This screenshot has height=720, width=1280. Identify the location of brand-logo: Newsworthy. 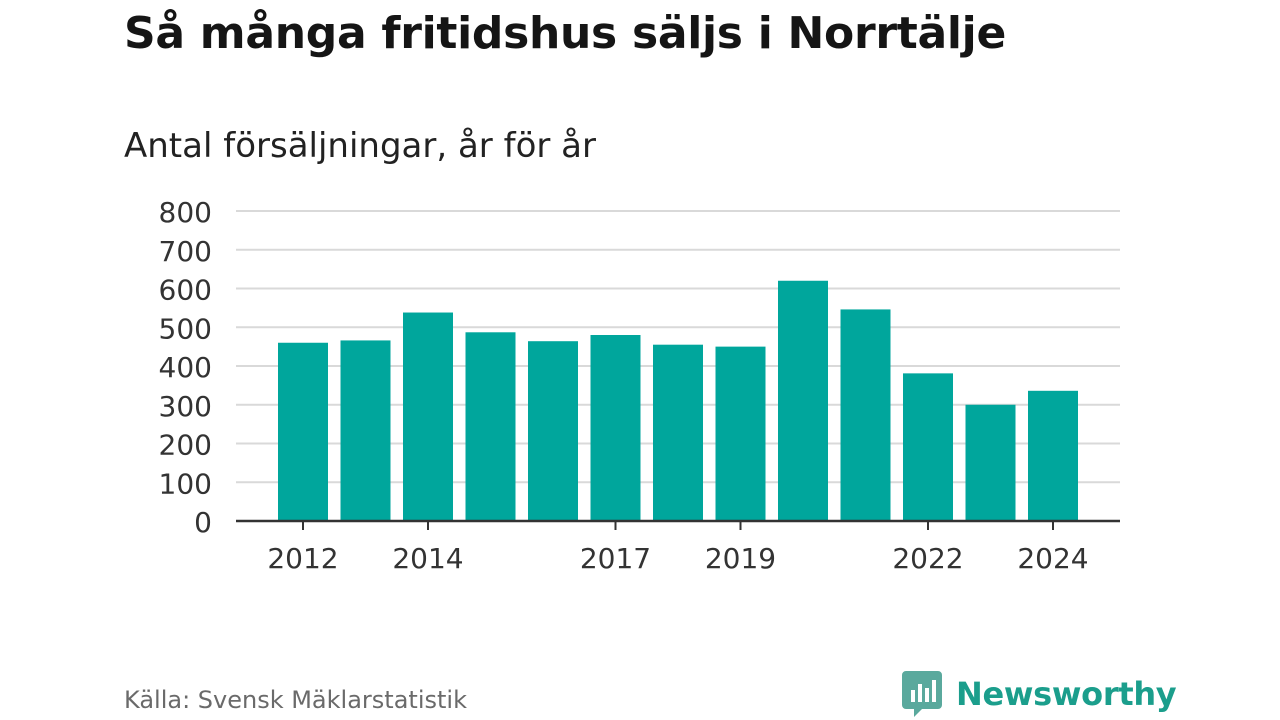
(1039, 694).